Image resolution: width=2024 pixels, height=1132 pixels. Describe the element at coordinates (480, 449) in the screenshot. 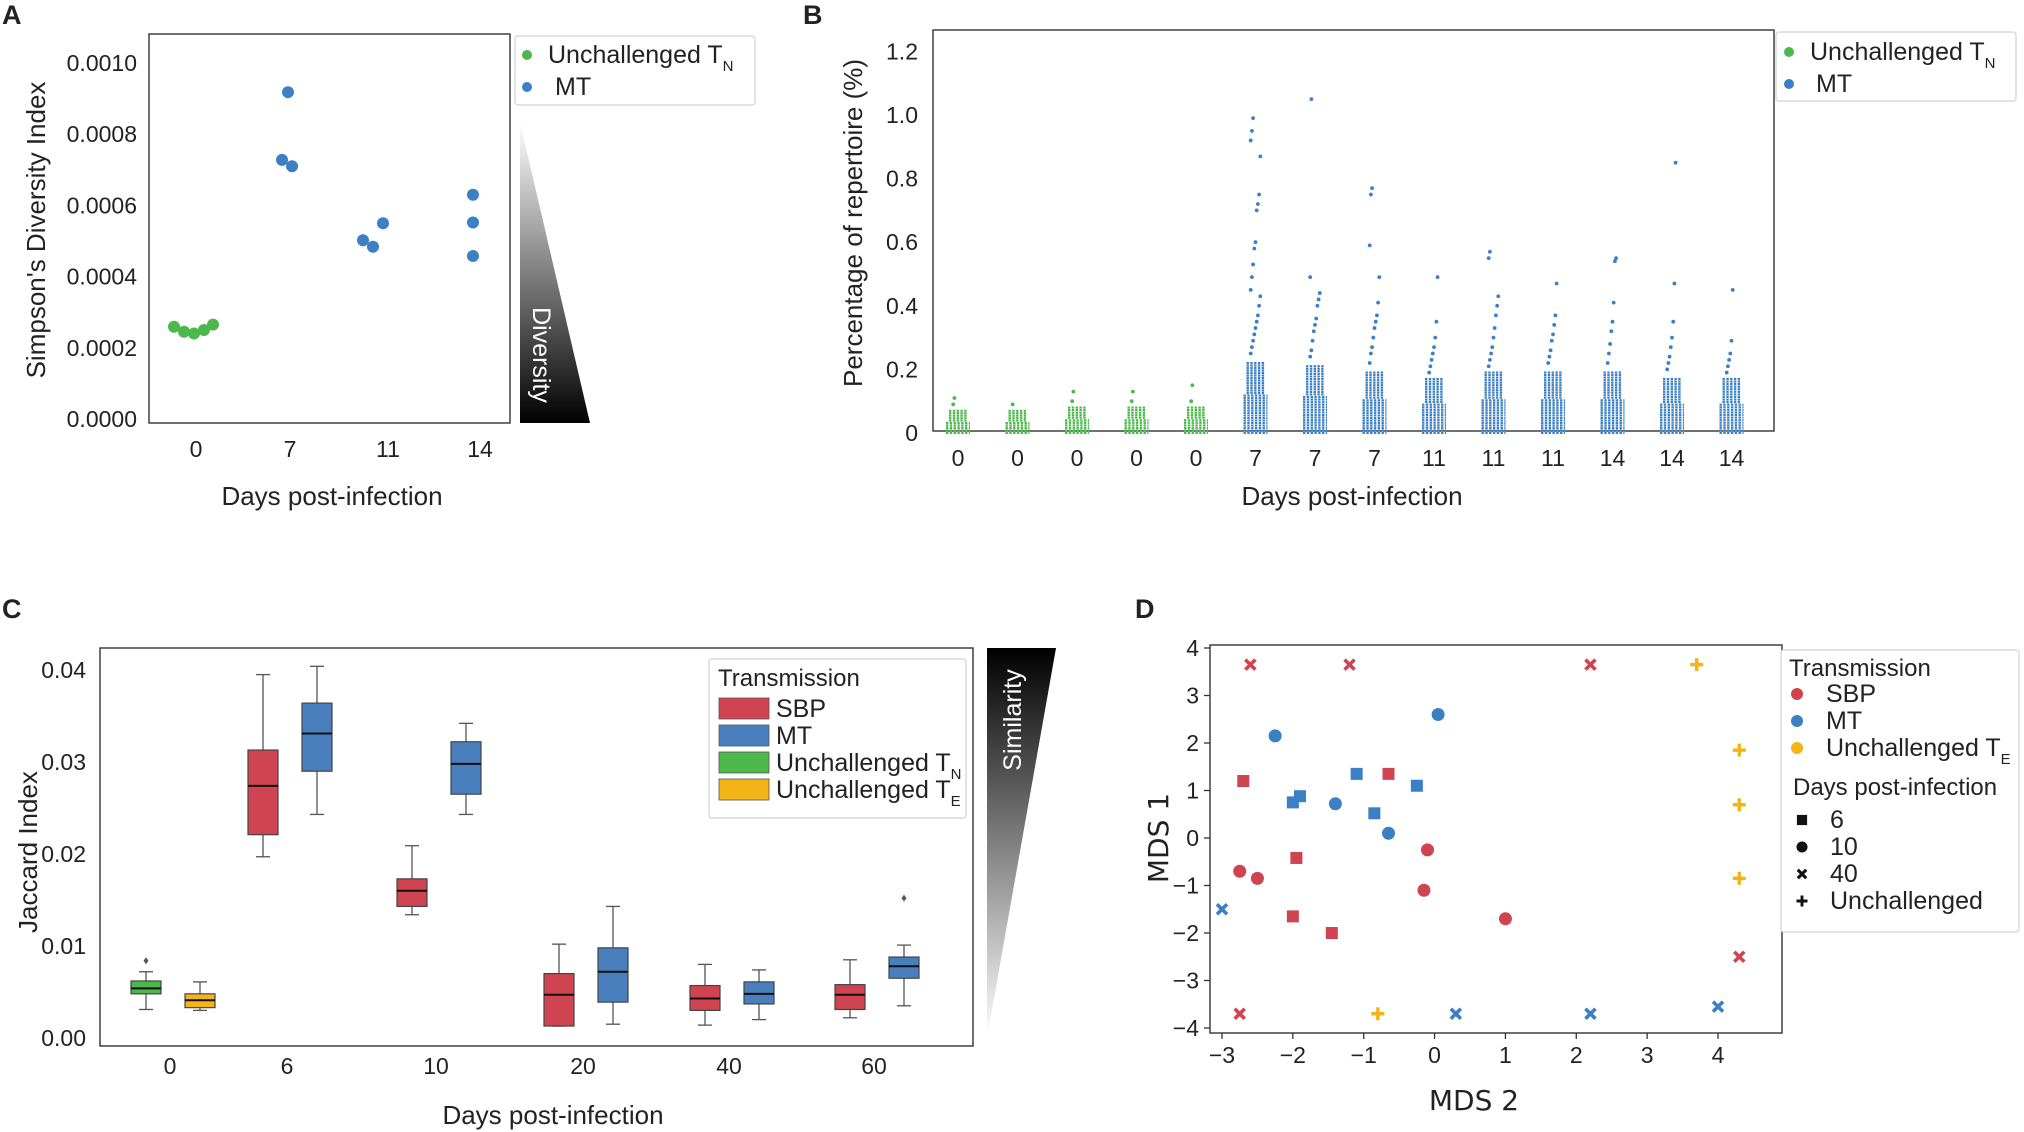

I see `panel-a-x-tick-label: 14` at that location.